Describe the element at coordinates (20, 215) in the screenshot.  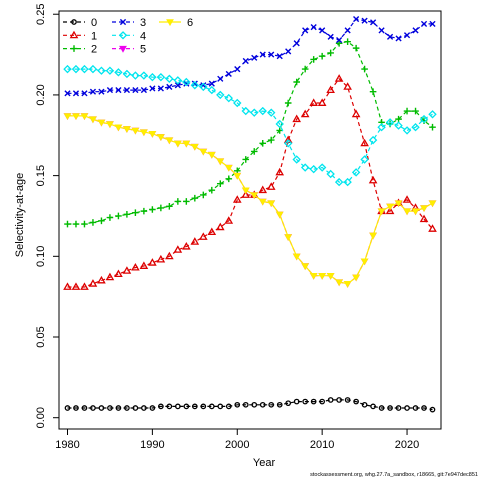
I see `y-axis-title: Selectivity-at-age` at that location.